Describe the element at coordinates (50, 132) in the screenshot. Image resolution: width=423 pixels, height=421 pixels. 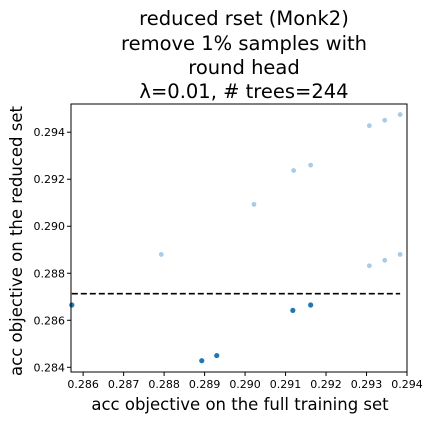
I see `y-tick-label: 0.294` at that location.